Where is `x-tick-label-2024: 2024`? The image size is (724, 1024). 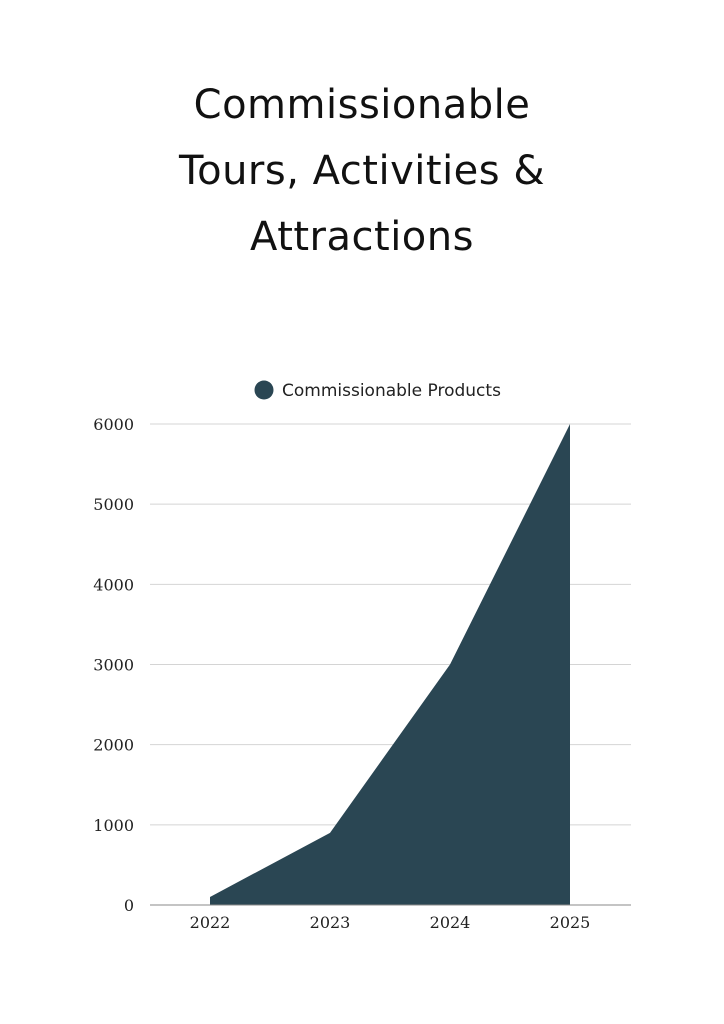
x-tick-label-2024: 2024 is located at coordinates (450, 922).